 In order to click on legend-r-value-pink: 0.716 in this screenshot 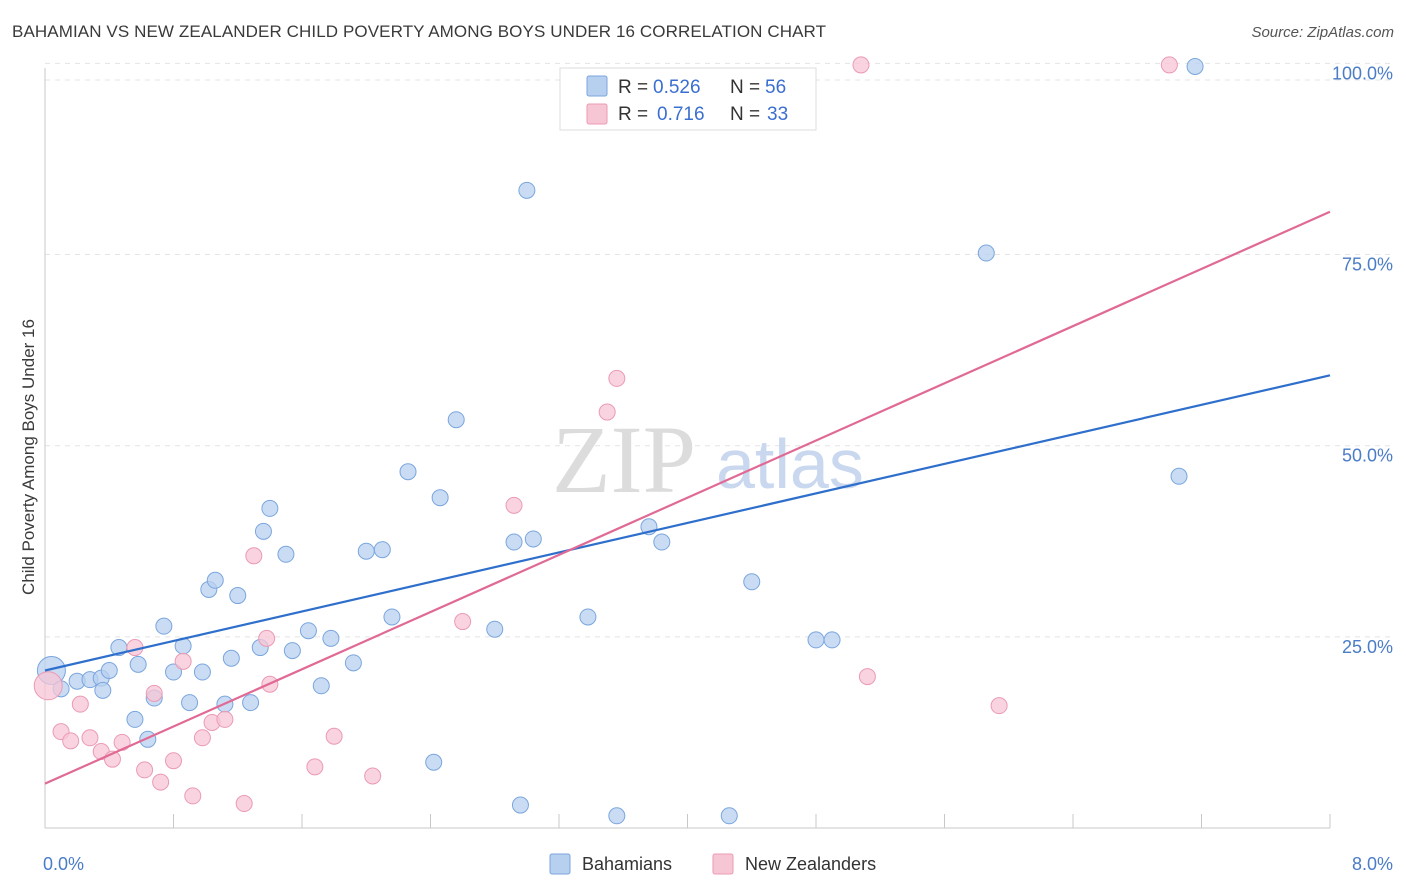, I will do `click(681, 114)`.